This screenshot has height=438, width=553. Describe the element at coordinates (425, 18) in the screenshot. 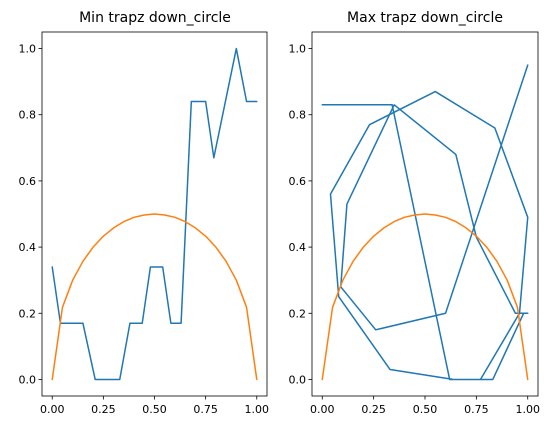

I see `chart-title: Max trapz down_circle` at that location.